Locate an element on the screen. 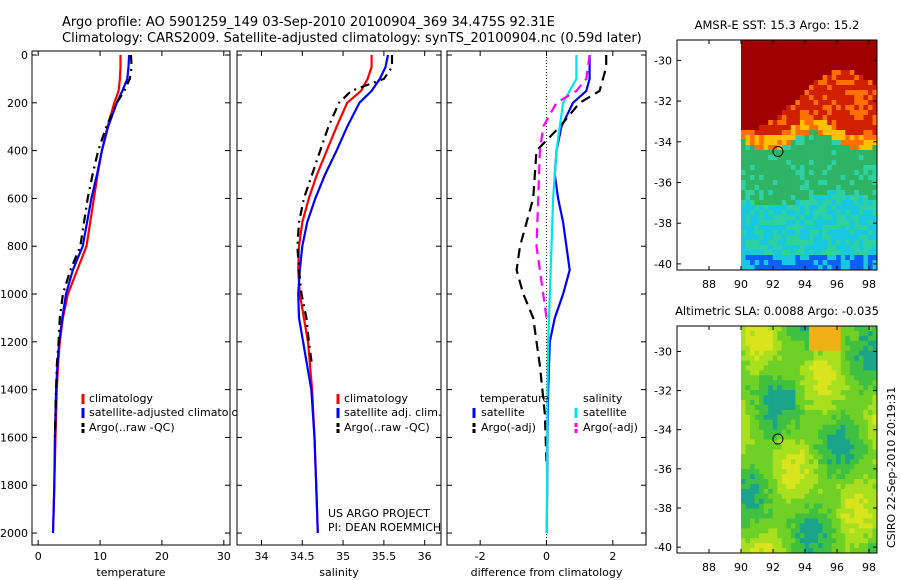  sla-map-xtick-label: 92 is located at coordinates (773, 567).